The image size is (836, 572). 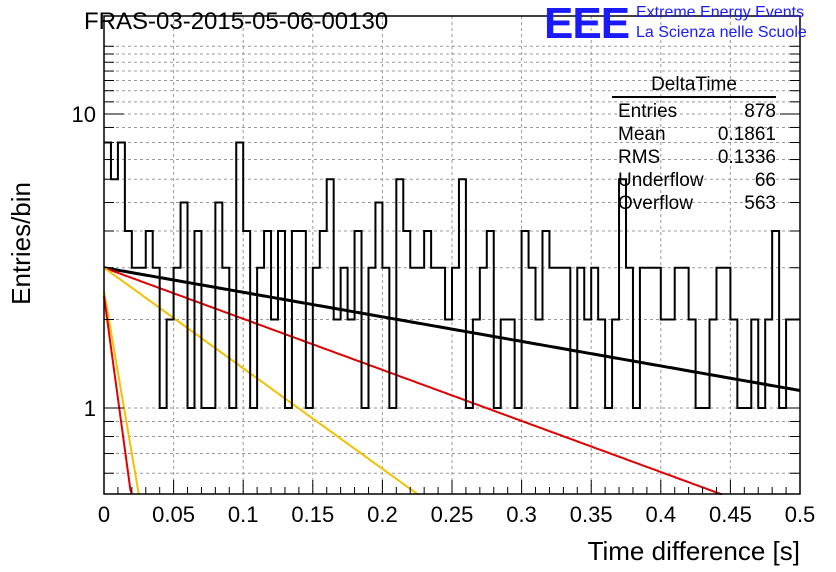 I want to click on x-tick-label: 0.1, so click(x=243, y=514).